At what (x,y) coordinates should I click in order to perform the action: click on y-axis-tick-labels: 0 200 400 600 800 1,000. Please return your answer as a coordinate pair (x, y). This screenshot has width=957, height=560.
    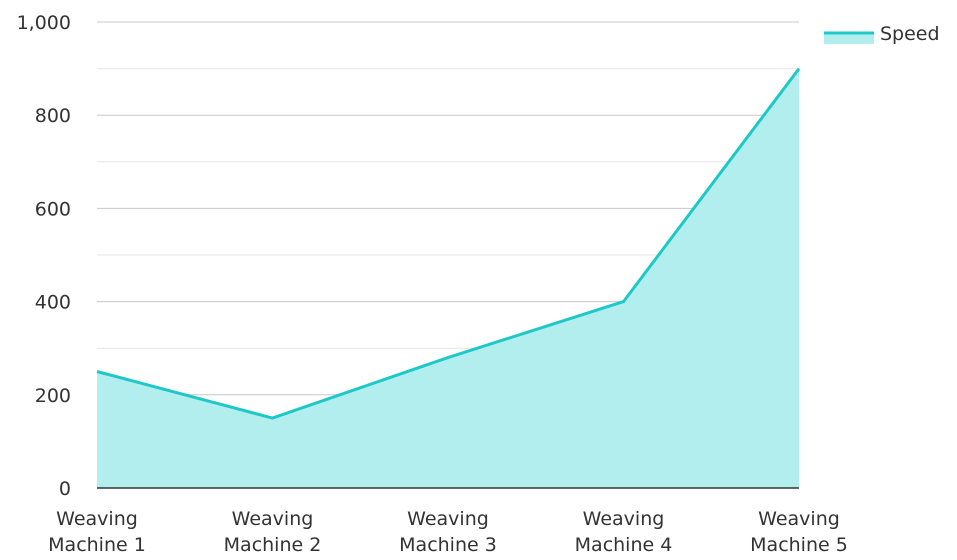
    Looking at the image, I should click on (44, 256).